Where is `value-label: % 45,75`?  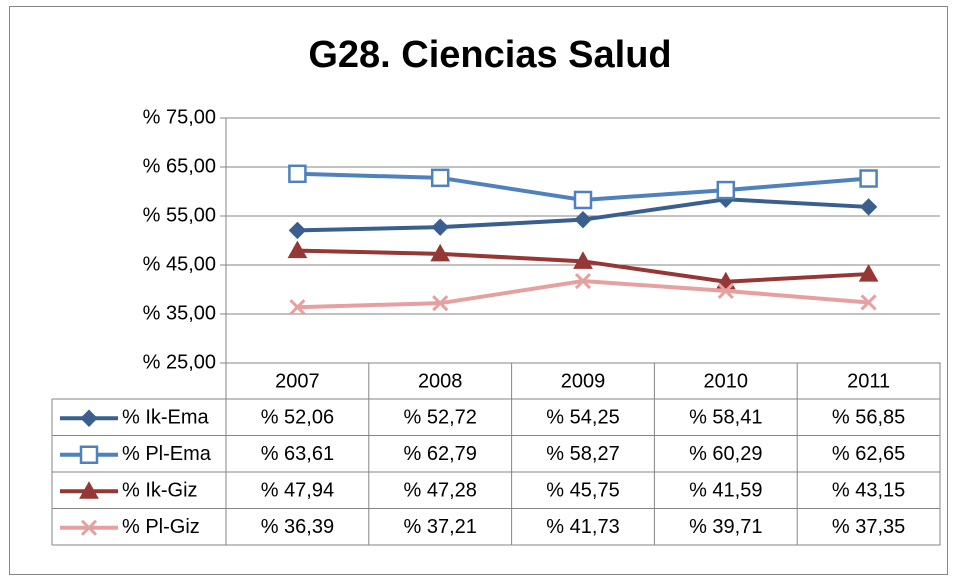
value-label: % 45,75 is located at coordinates (582, 491).